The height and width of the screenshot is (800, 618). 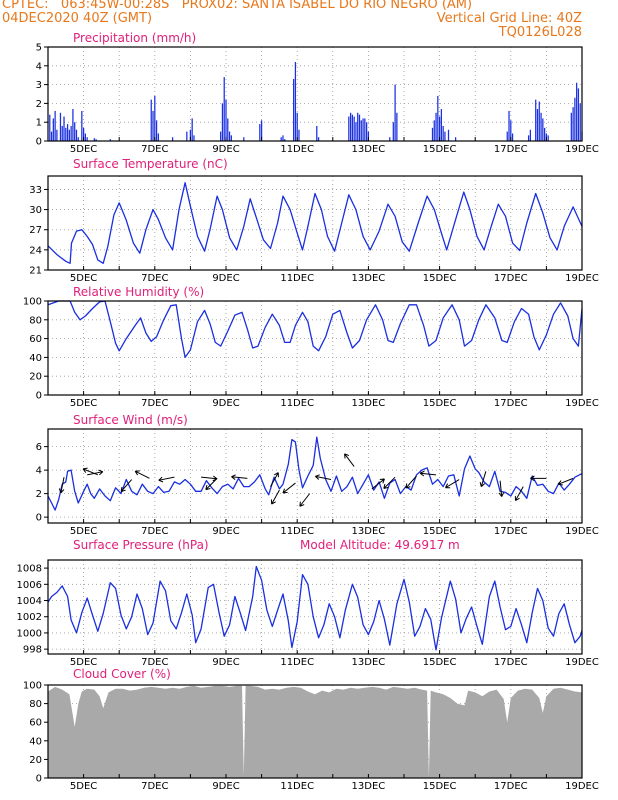 What do you see at coordinates (141, 545) in the screenshot?
I see `panel-title: Surface Pressure (hPa)` at bounding box center [141, 545].